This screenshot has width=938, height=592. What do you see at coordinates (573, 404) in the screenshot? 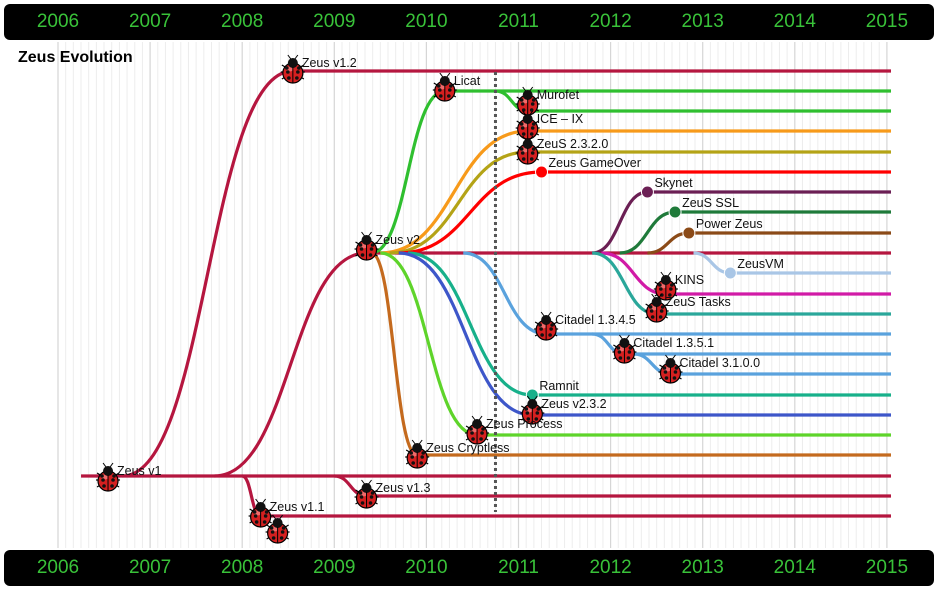
I see `variant-label: Zeus v2.3.2` at bounding box center [573, 404].